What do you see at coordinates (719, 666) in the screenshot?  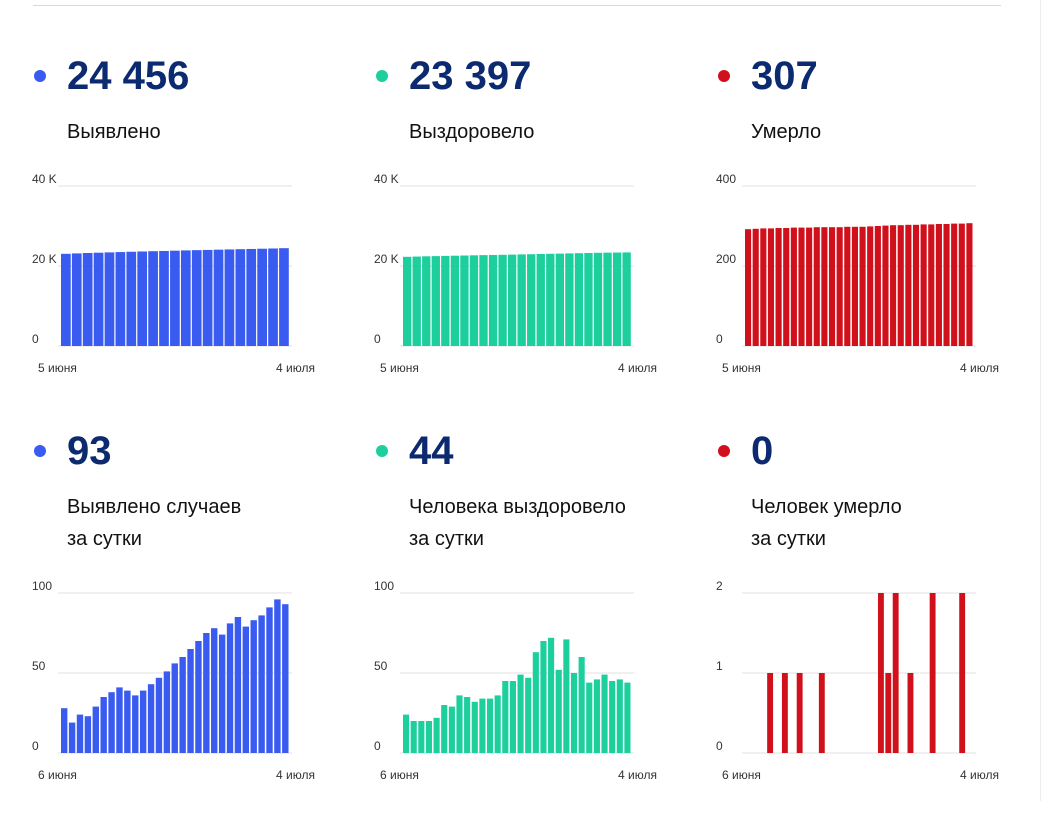 I see `y-tick-label: 1` at bounding box center [719, 666].